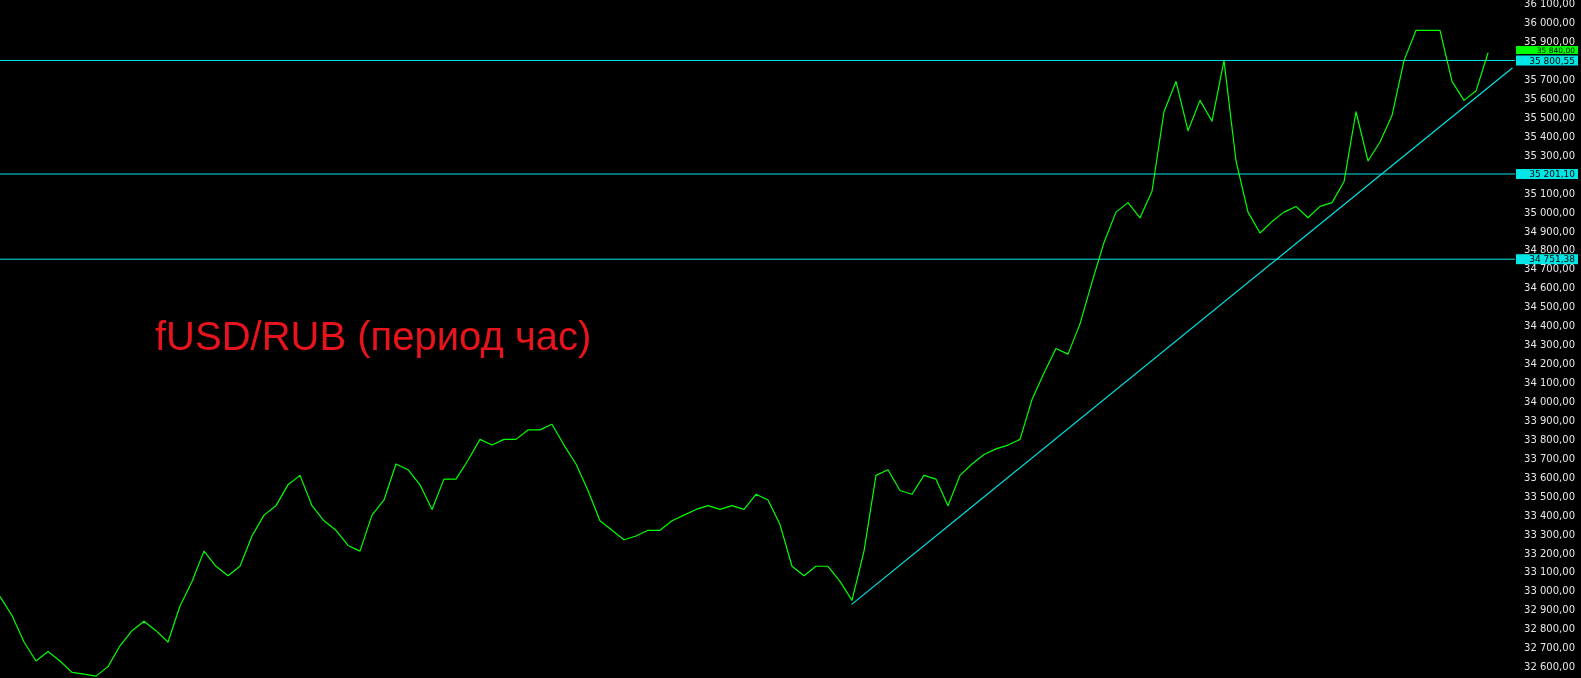 Image resolution: width=1581 pixels, height=678 pixels. What do you see at coordinates (1549, 629) in the screenshot?
I see `y-tick-label: 32 800,00` at bounding box center [1549, 629].